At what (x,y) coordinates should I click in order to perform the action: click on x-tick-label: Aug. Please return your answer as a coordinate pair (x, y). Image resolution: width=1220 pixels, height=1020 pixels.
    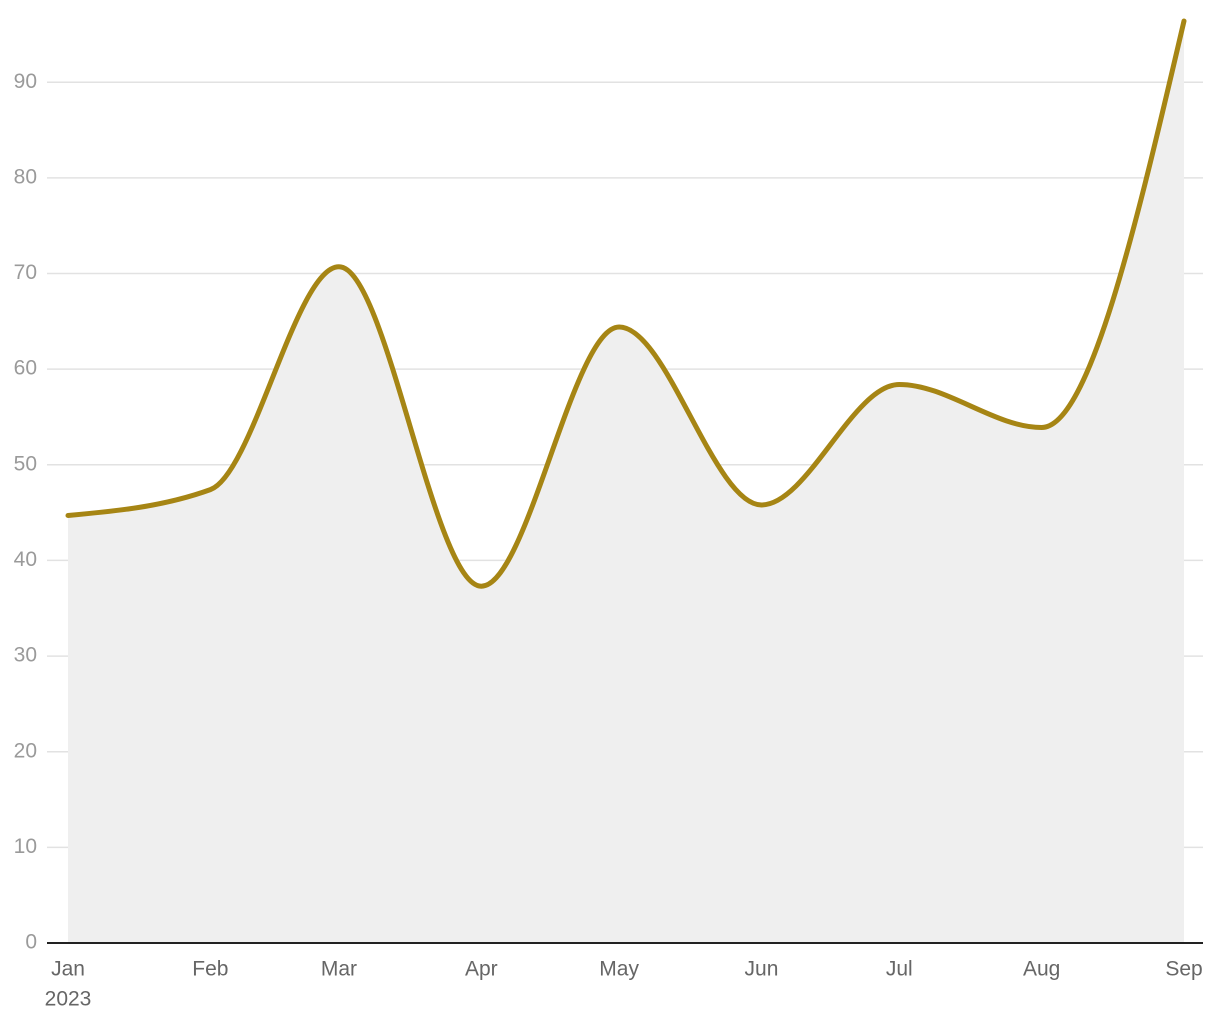
    Looking at the image, I should click on (1041, 969).